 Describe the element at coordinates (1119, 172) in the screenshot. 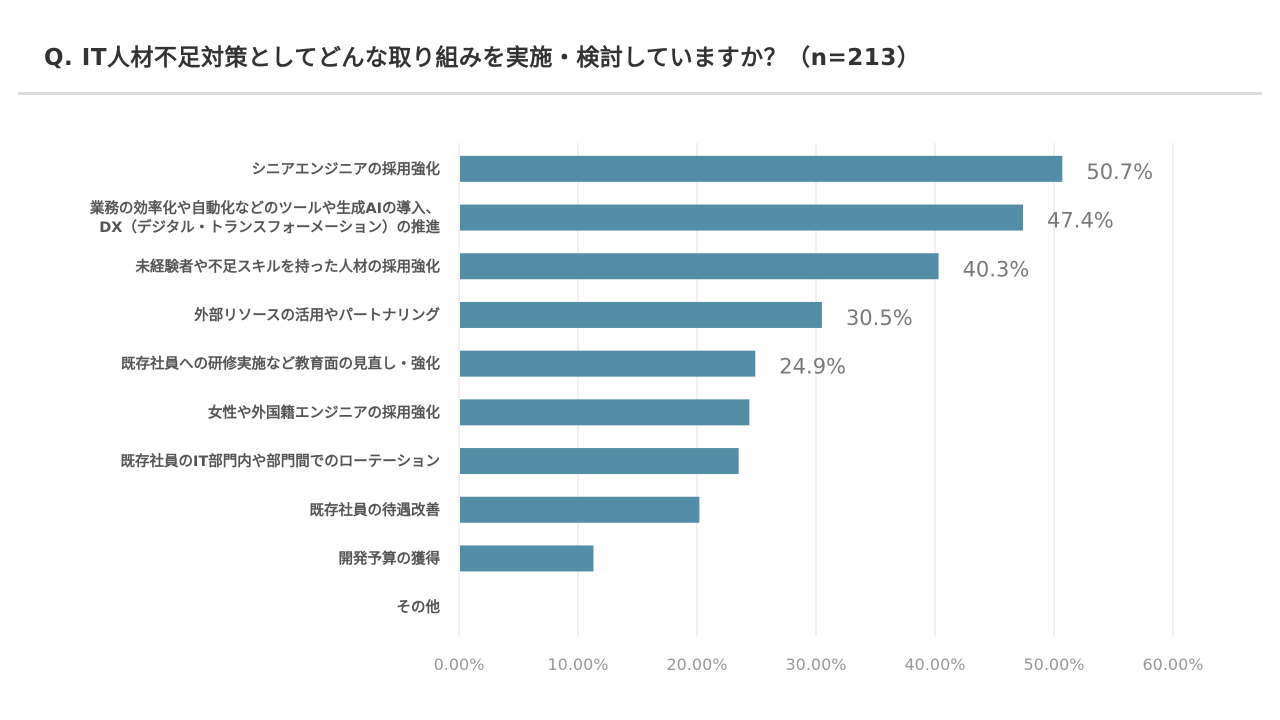

I see `data-label: 50.7%` at that location.